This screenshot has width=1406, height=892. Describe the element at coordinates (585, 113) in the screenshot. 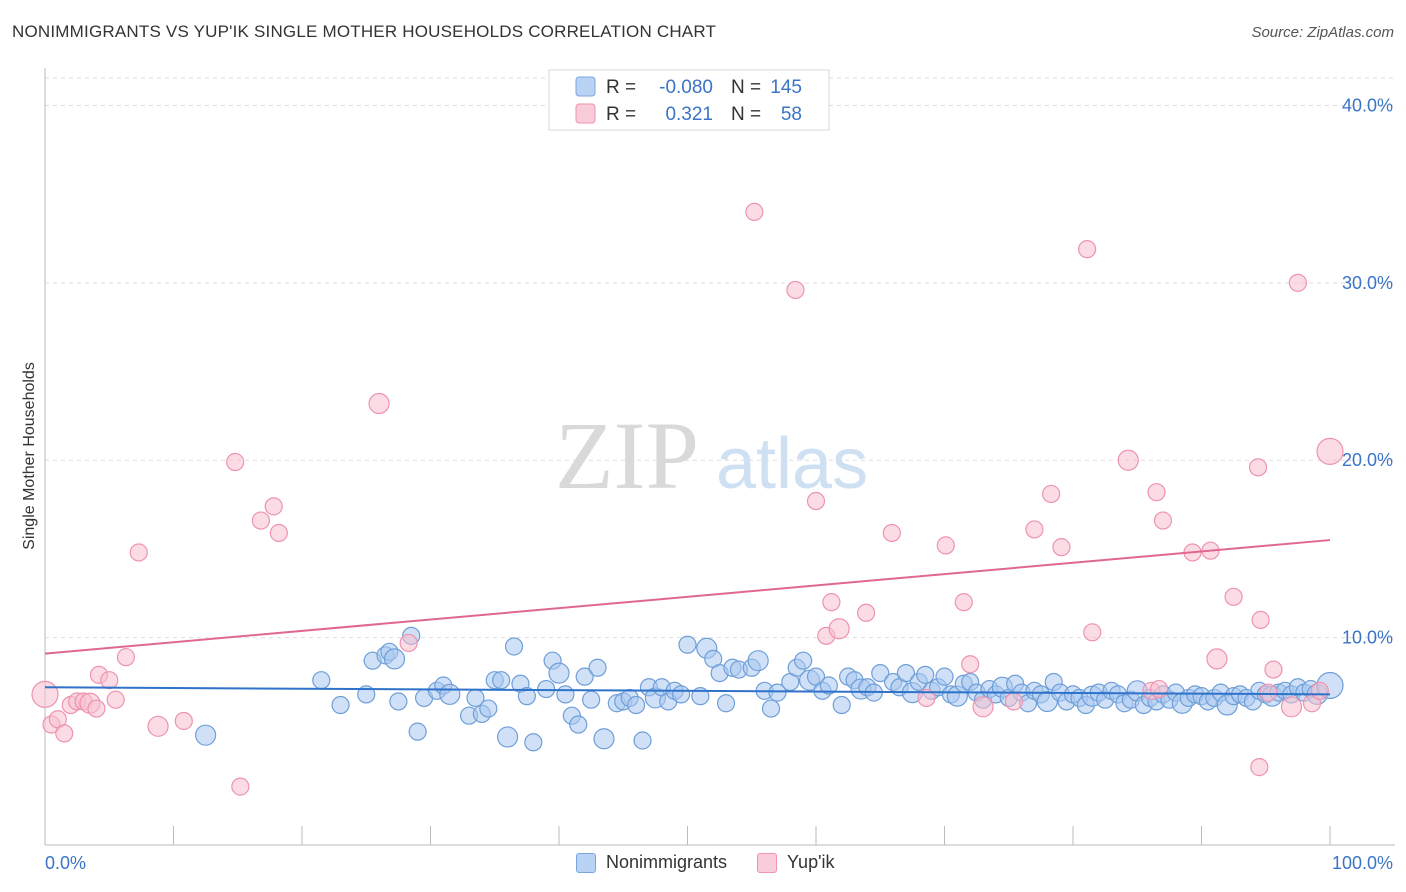

I see `legend-swatch-pink` at that location.